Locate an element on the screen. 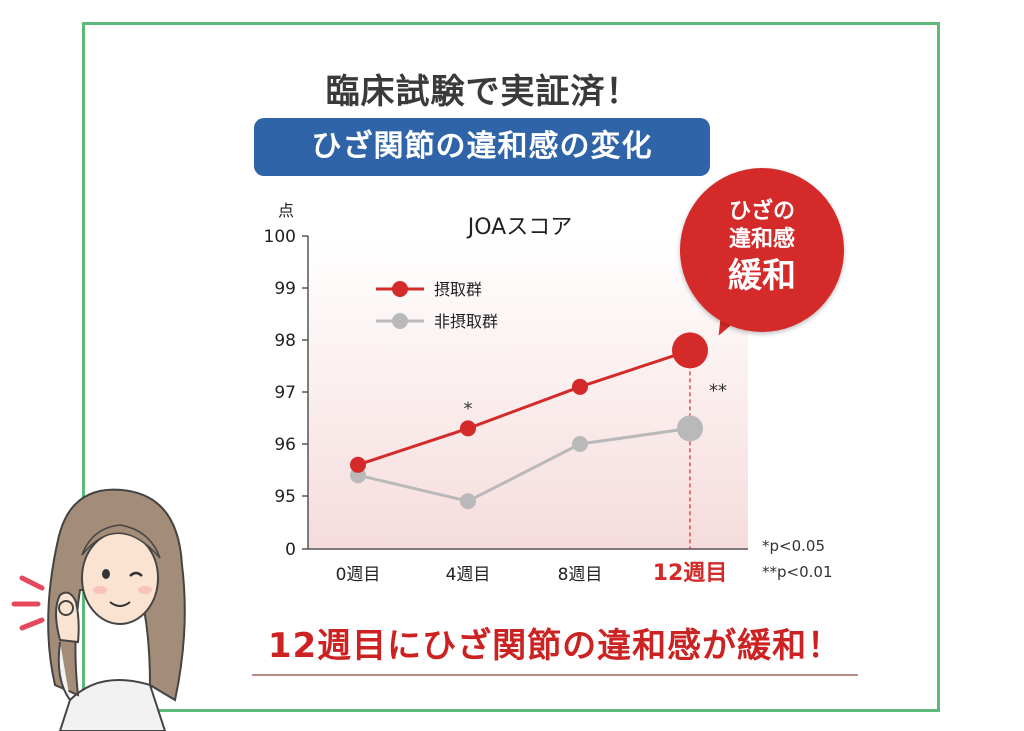 The height and width of the screenshot is (731, 1024). y-tick-label: 98 is located at coordinates (285, 341).